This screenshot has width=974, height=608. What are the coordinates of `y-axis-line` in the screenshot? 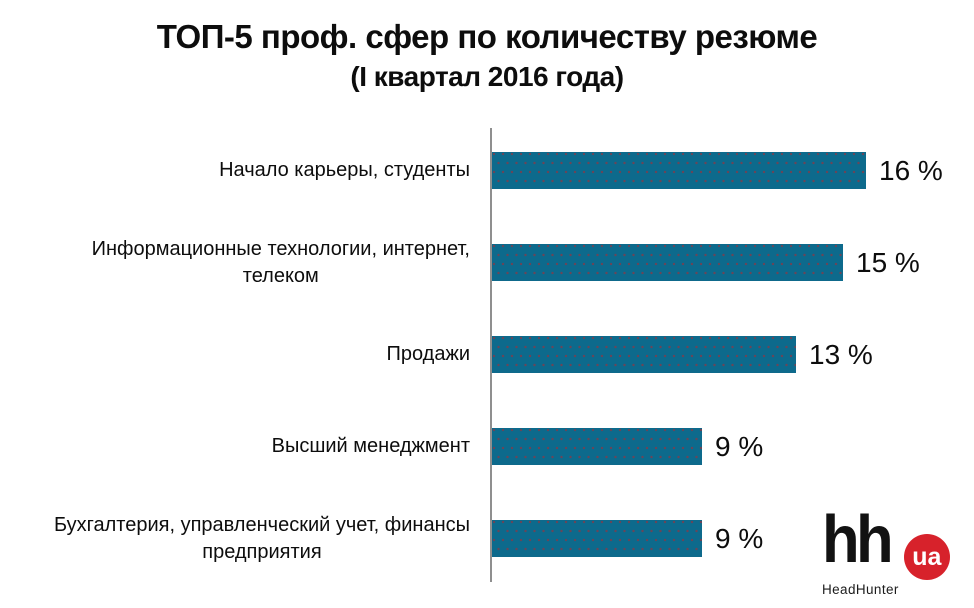 It's located at (491, 355).